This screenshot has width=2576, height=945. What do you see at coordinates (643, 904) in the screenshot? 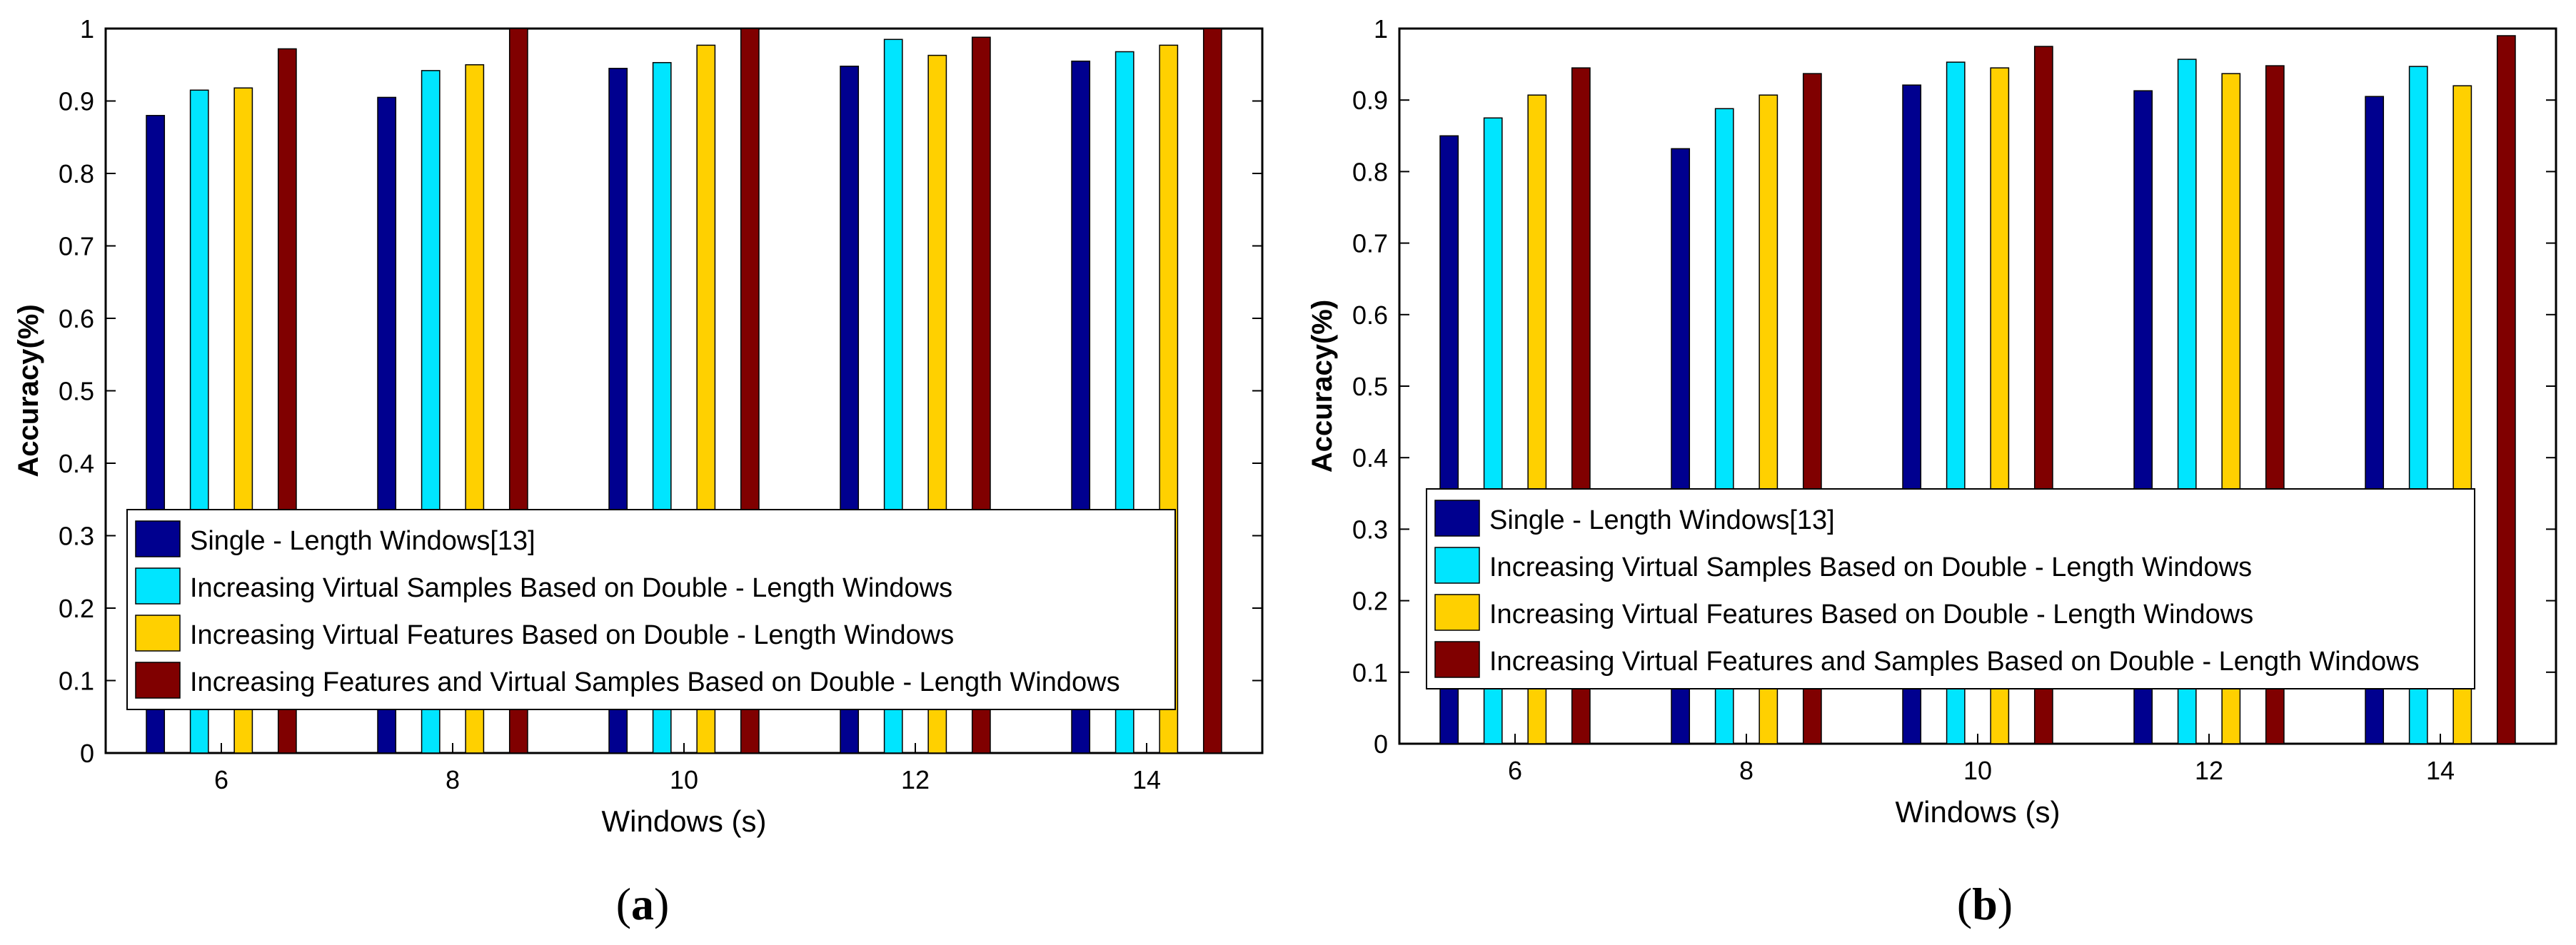
I see `panel-caption: (a)` at bounding box center [643, 904].